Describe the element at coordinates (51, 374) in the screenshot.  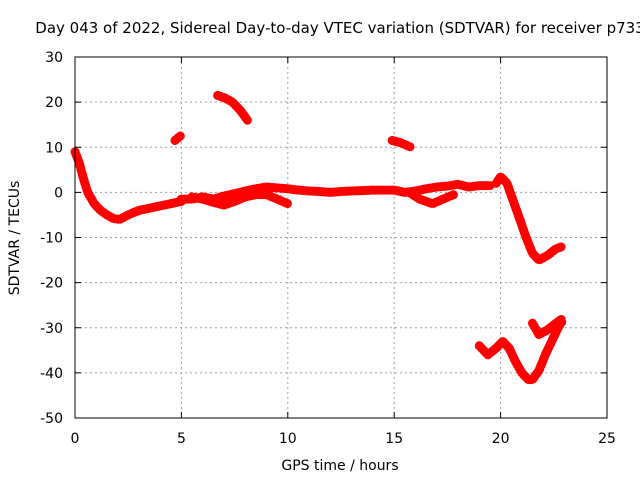
I see `y-tick-label: -40` at that location.